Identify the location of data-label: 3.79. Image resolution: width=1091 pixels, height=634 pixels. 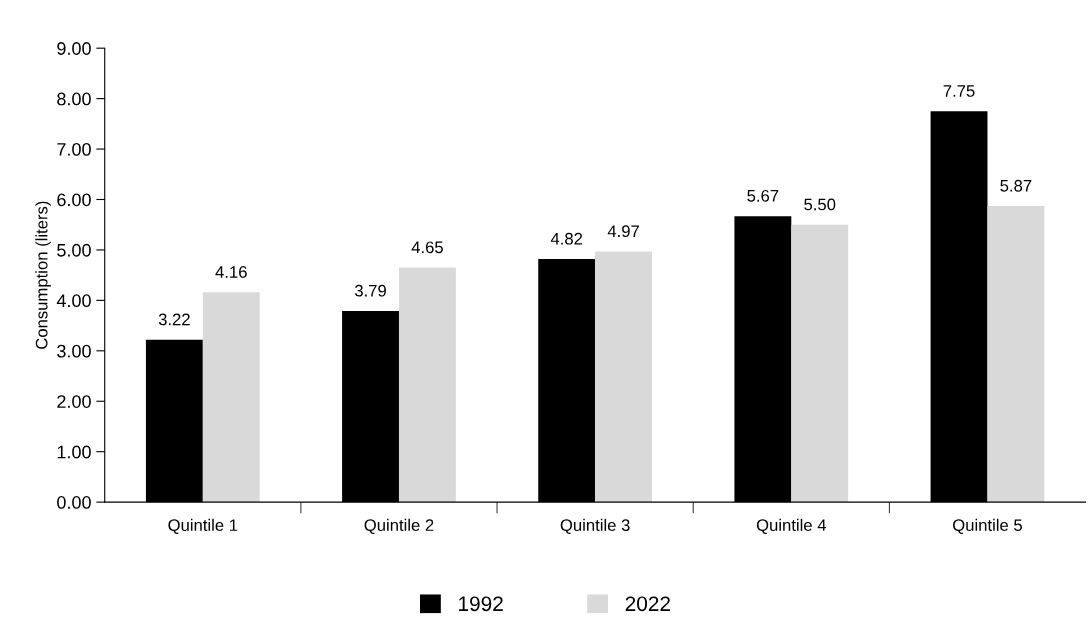
(370, 290).